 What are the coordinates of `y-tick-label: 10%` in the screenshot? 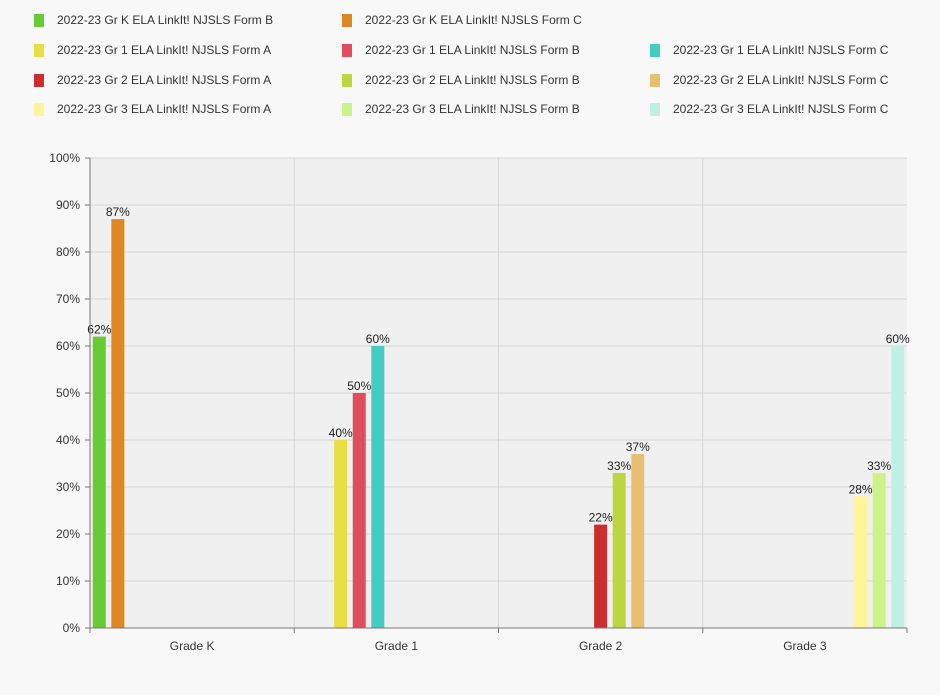 It's located at (68, 581).